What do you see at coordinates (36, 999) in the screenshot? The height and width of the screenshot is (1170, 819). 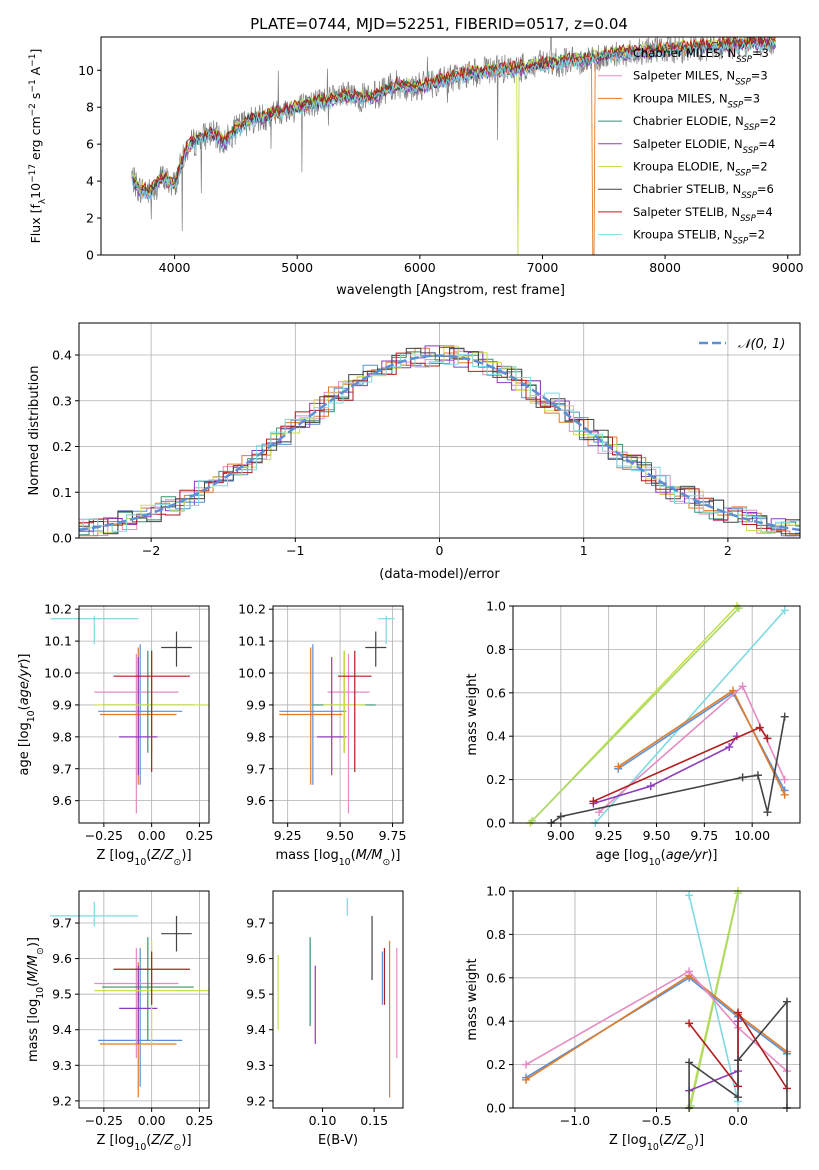 I see `y-axis-label: mass [log10(M/M⊙)]` at bounding box center [36, 999].